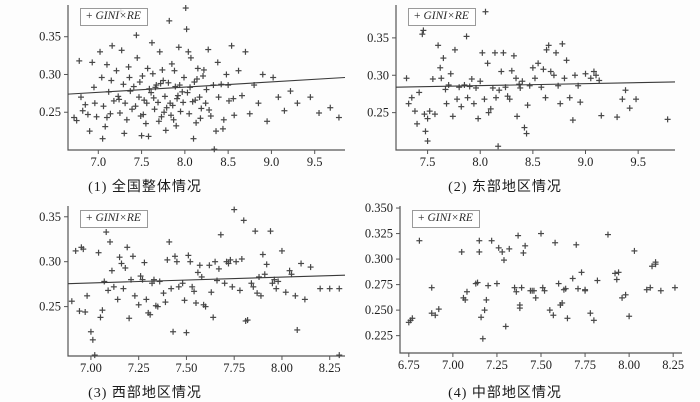  What do you see at coordinates (145, 393) in the screenshot?
I see `subplot-caption: (3) 西部地区情况` at bounding box center [145, 393].